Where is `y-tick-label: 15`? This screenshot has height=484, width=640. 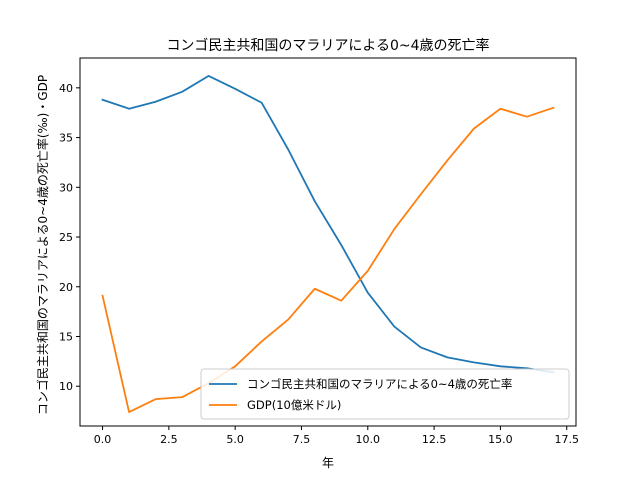 y-tick-label: 15 is located at coordinates (66, 336).